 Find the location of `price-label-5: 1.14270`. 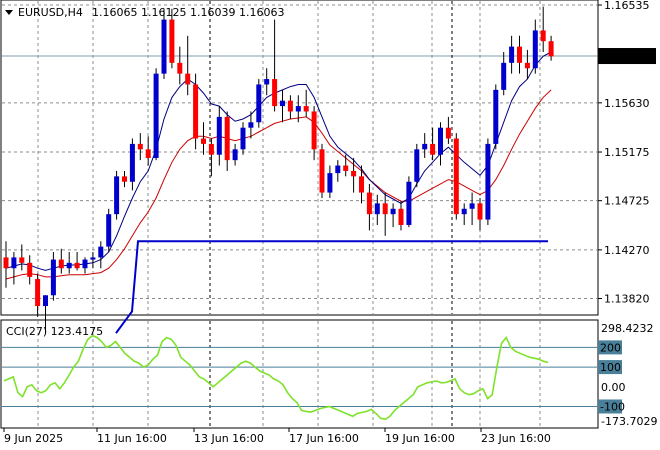

price-label-5: 1.14270 is located at coordinates (627, 250).